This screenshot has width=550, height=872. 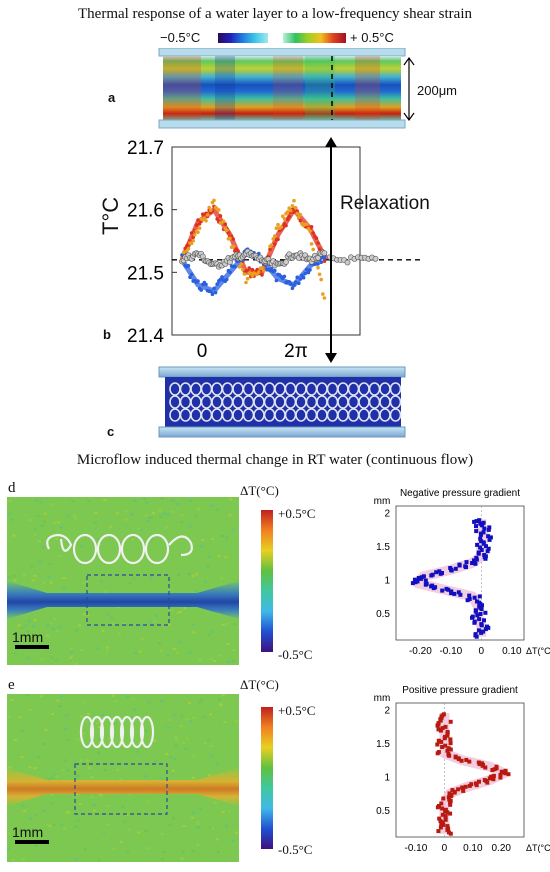 I want to click on scalebar-label-e: 1mm, so click(x=28, y=832).